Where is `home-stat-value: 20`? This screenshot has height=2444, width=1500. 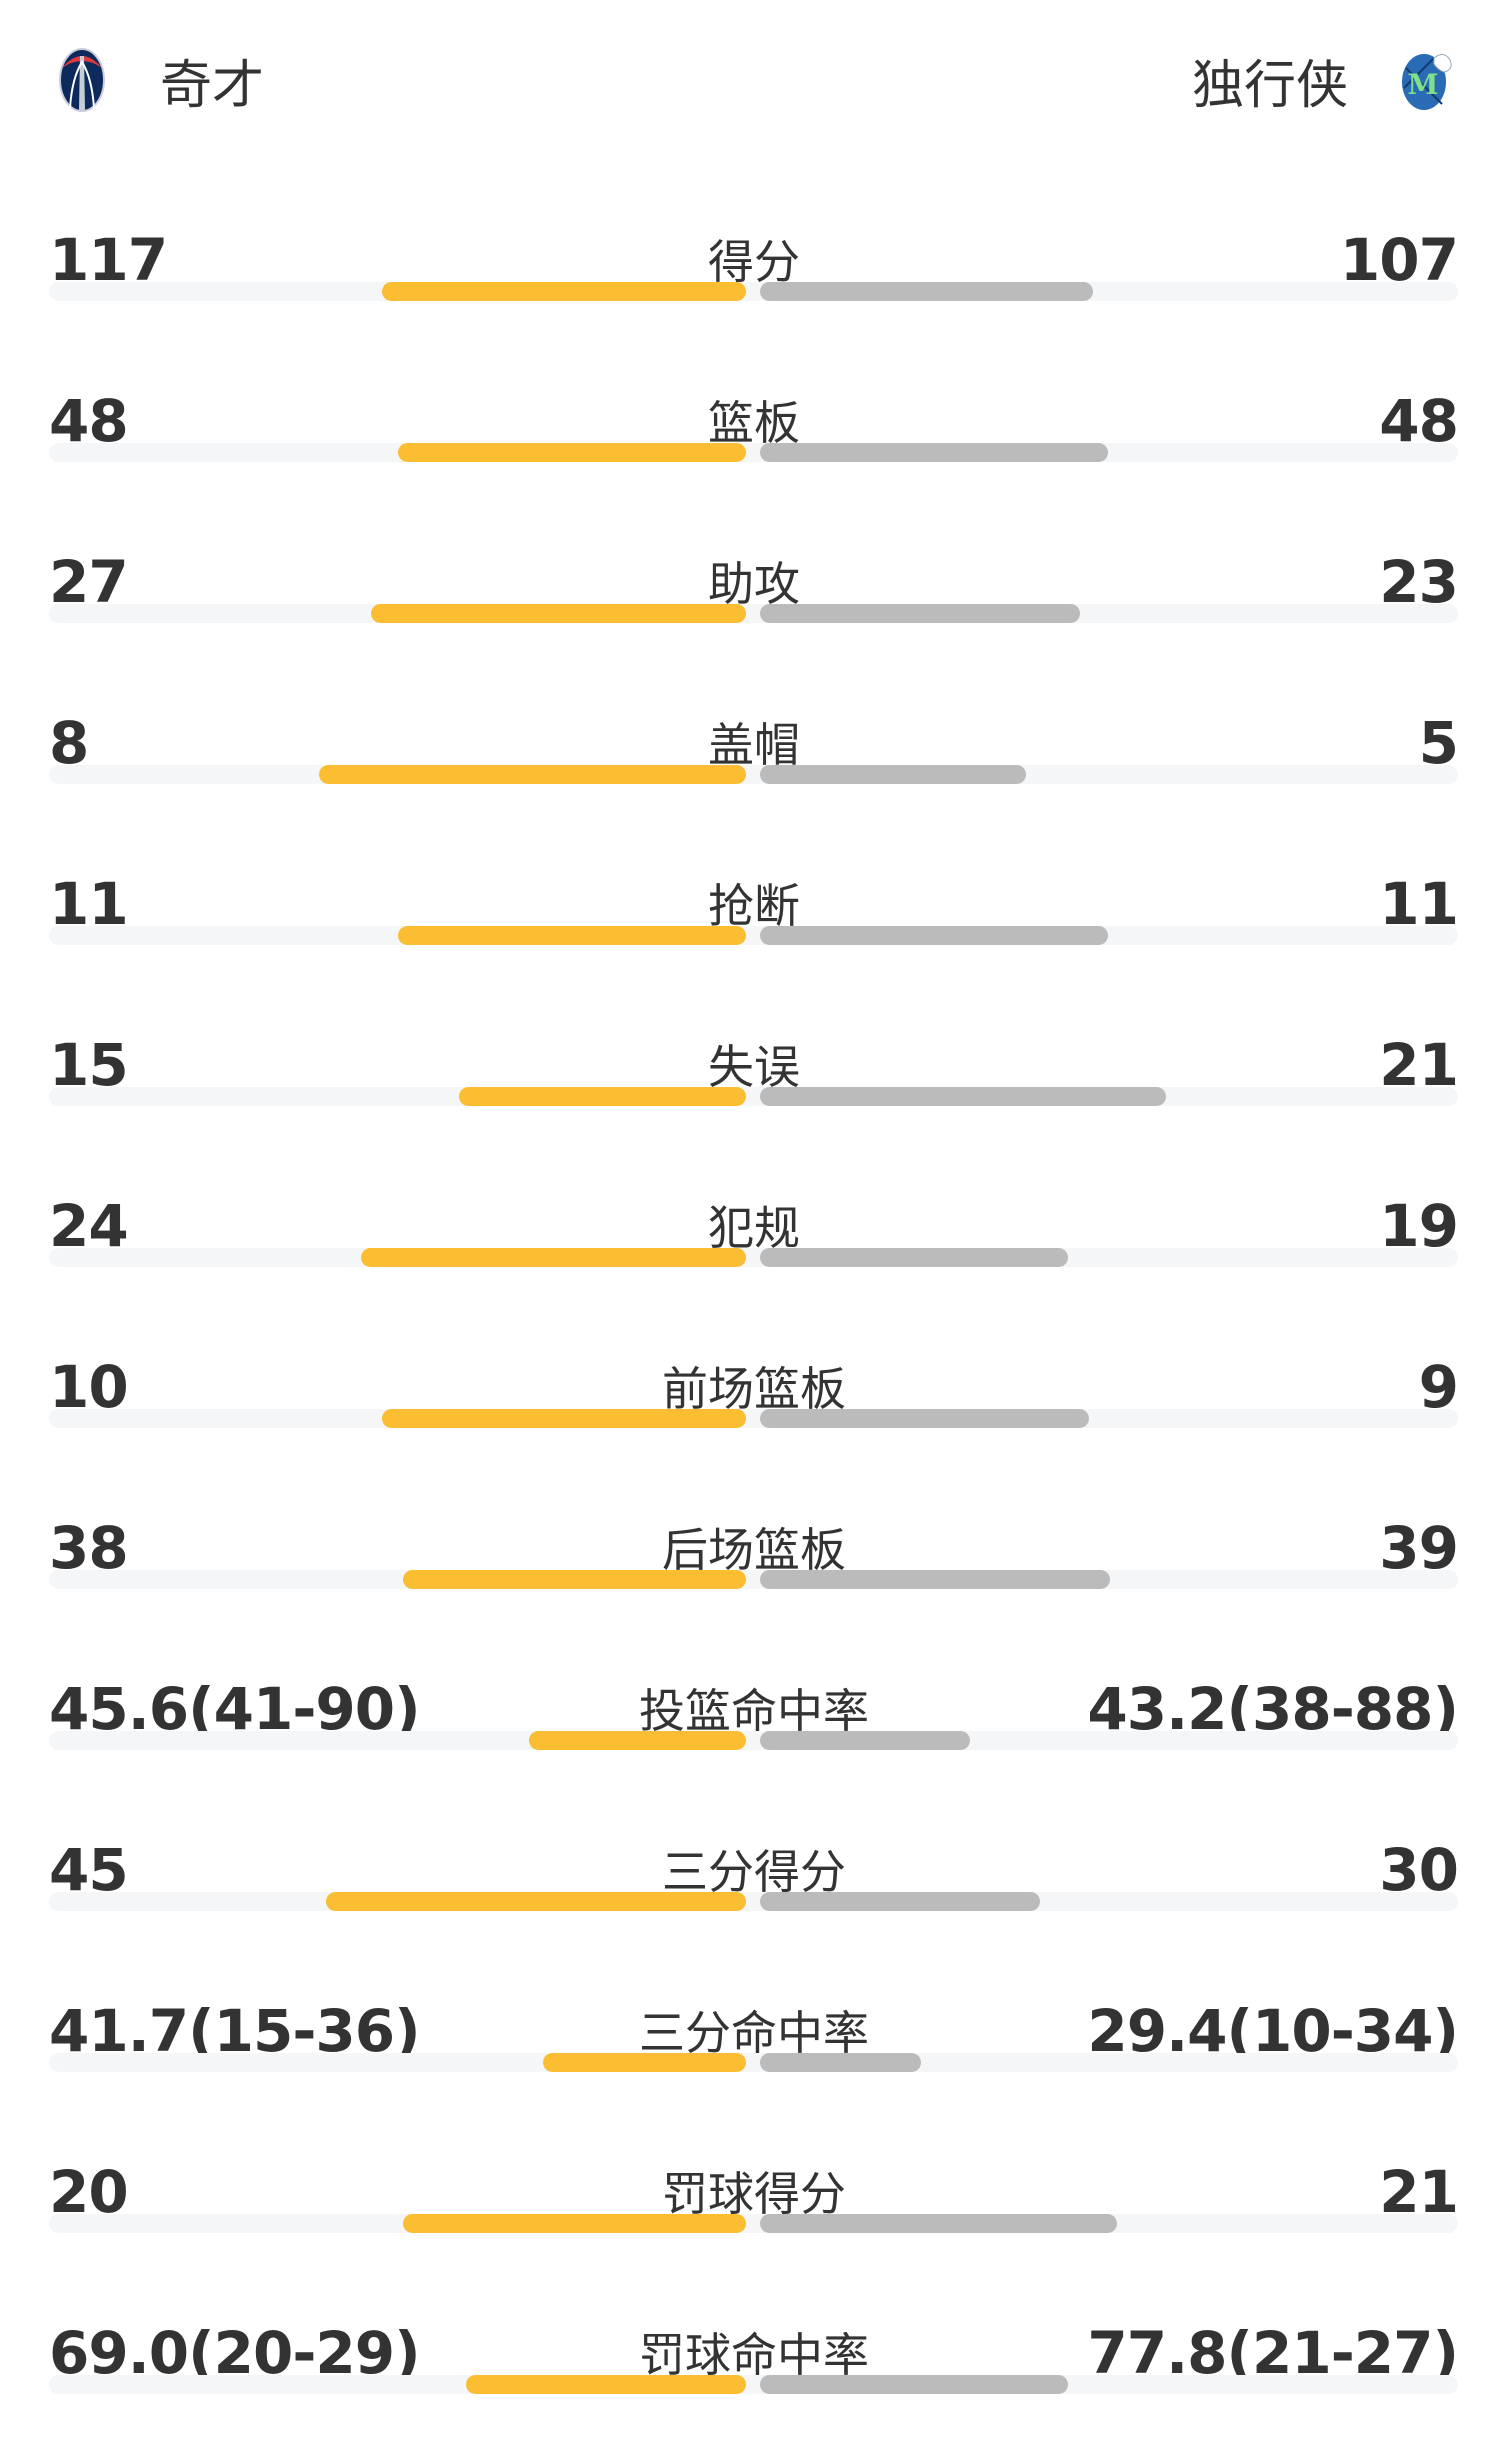
home-stat-value: 20 is located at coordinates (89, 2192).